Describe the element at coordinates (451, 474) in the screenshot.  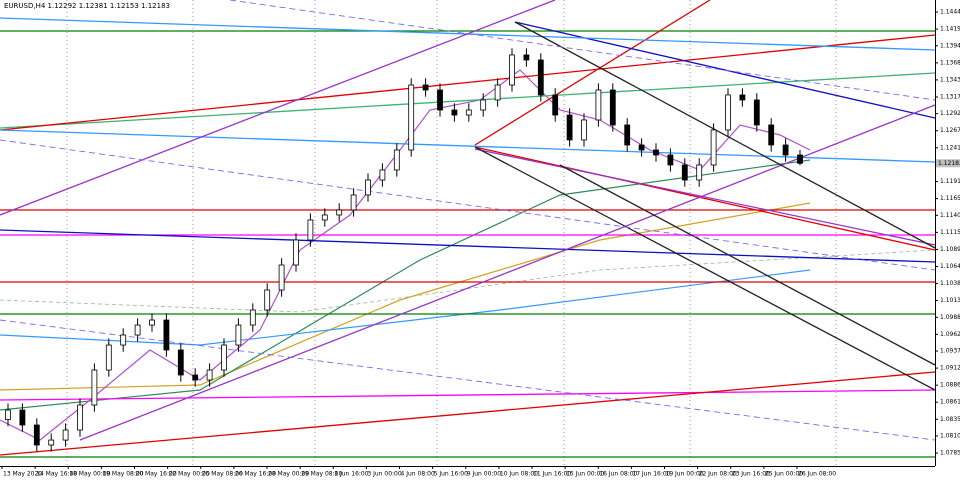
I see `x-tick-label: 5 Jun 16:00` at that location.